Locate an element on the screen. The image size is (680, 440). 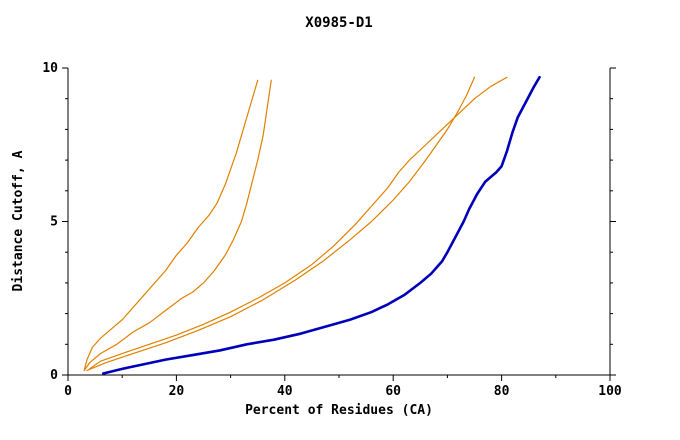
chart-title: X0985-D1 is located at coordinates (338, 23).